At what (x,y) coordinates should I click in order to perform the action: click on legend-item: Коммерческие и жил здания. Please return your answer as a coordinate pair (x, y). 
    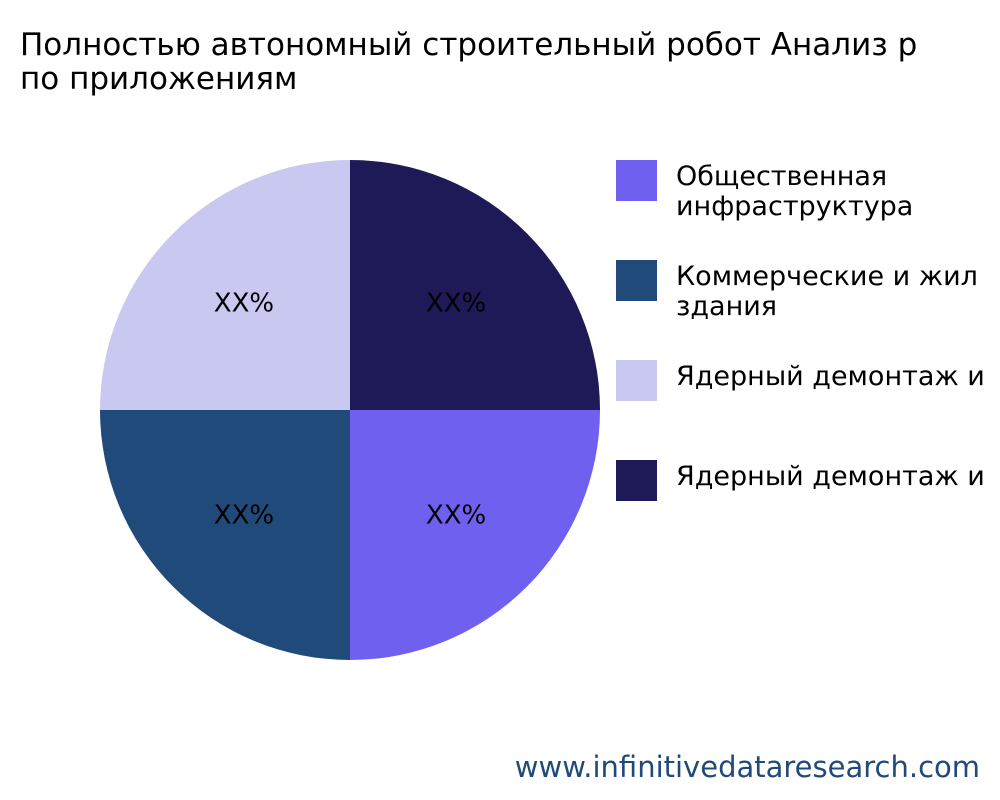
    Looking at the image, I should click on (808, 310).